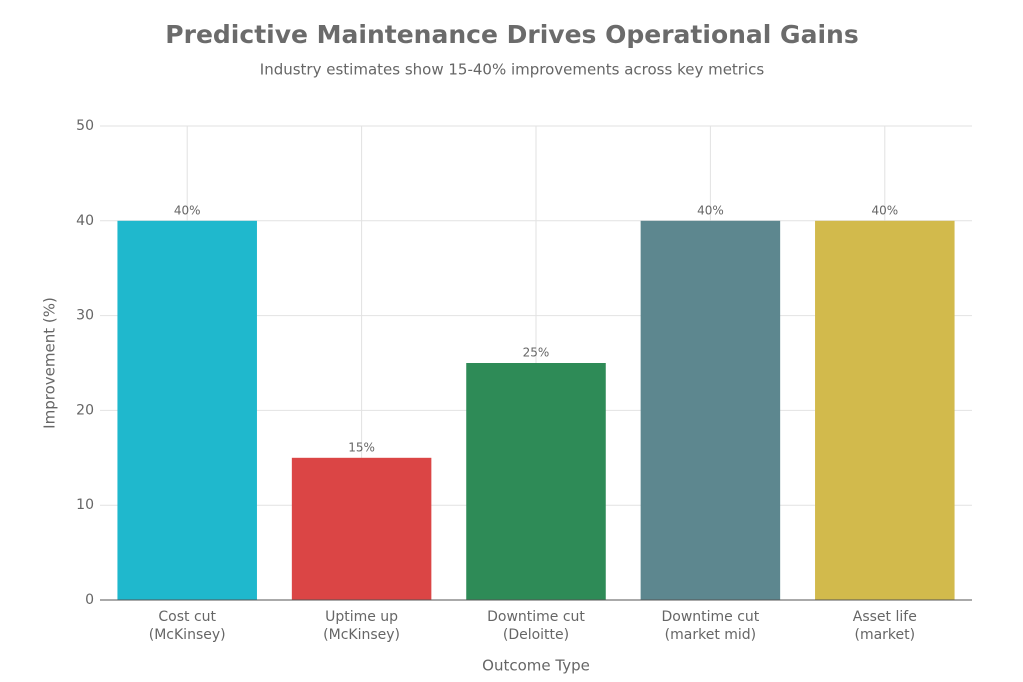 Image resolution: width=1023 pixels, height=682 pixels. I want to click on y-tick-label: 40, so click(85, 221).